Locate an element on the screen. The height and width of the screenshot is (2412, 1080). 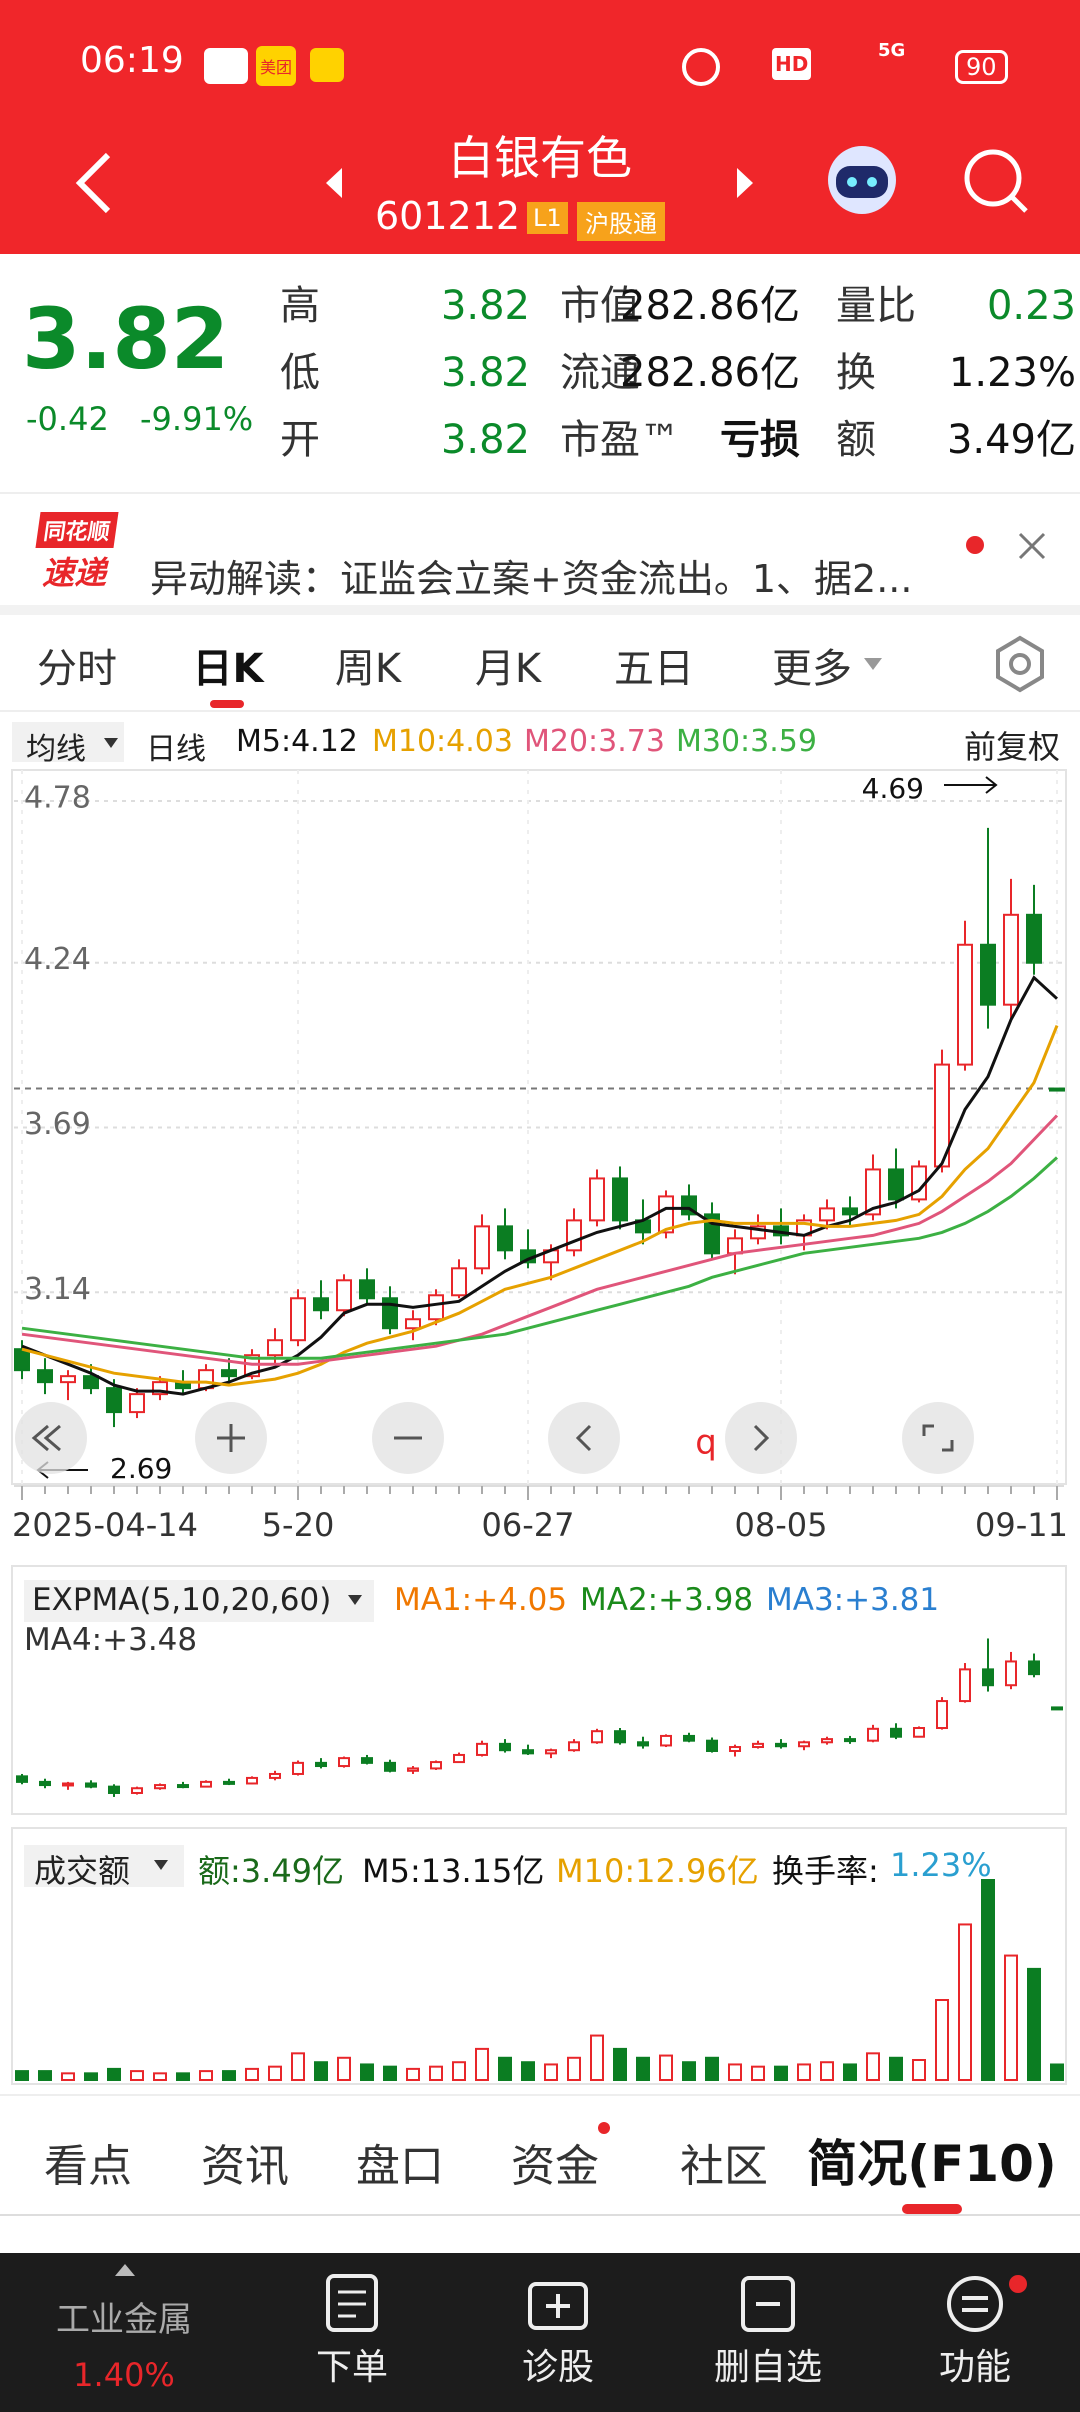
nav-item: 诊股 is located at coordinates (558, 2367).